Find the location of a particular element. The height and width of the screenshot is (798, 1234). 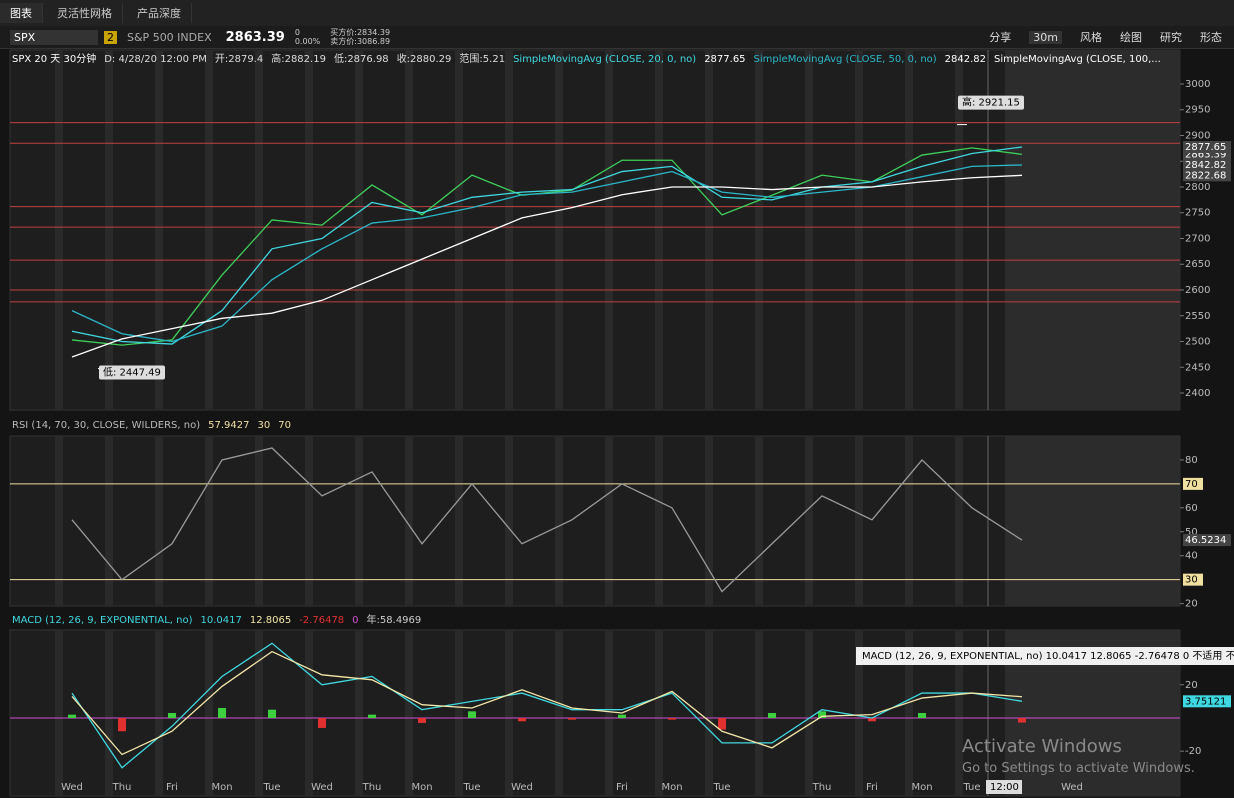

bid: 买方价:2834.39 is located at coordinates (360, 32).